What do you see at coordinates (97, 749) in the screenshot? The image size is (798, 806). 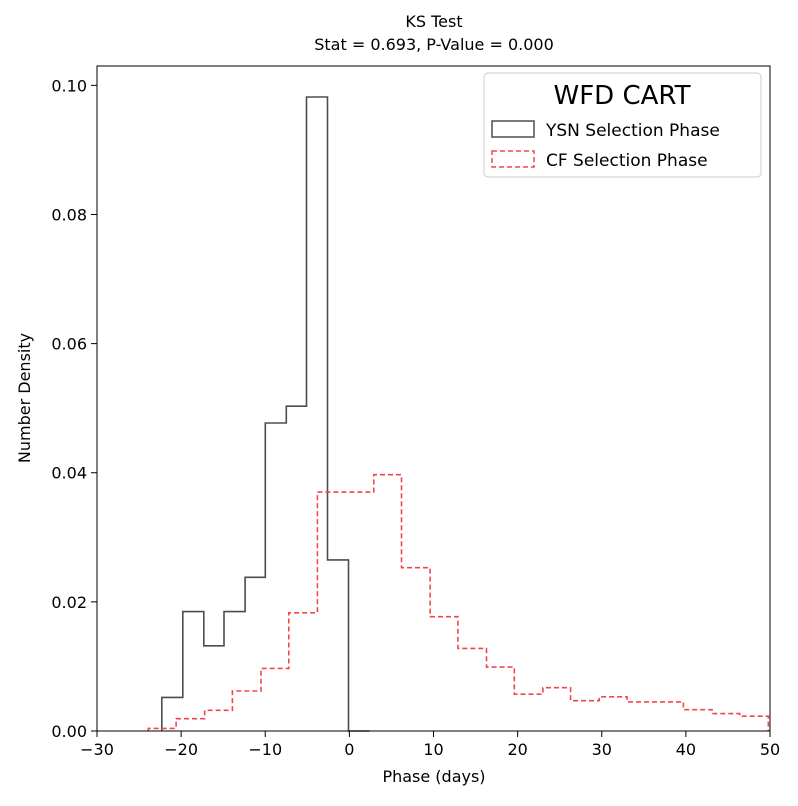 I see `x-tick-label: −30` at bounding box center [97, 749].